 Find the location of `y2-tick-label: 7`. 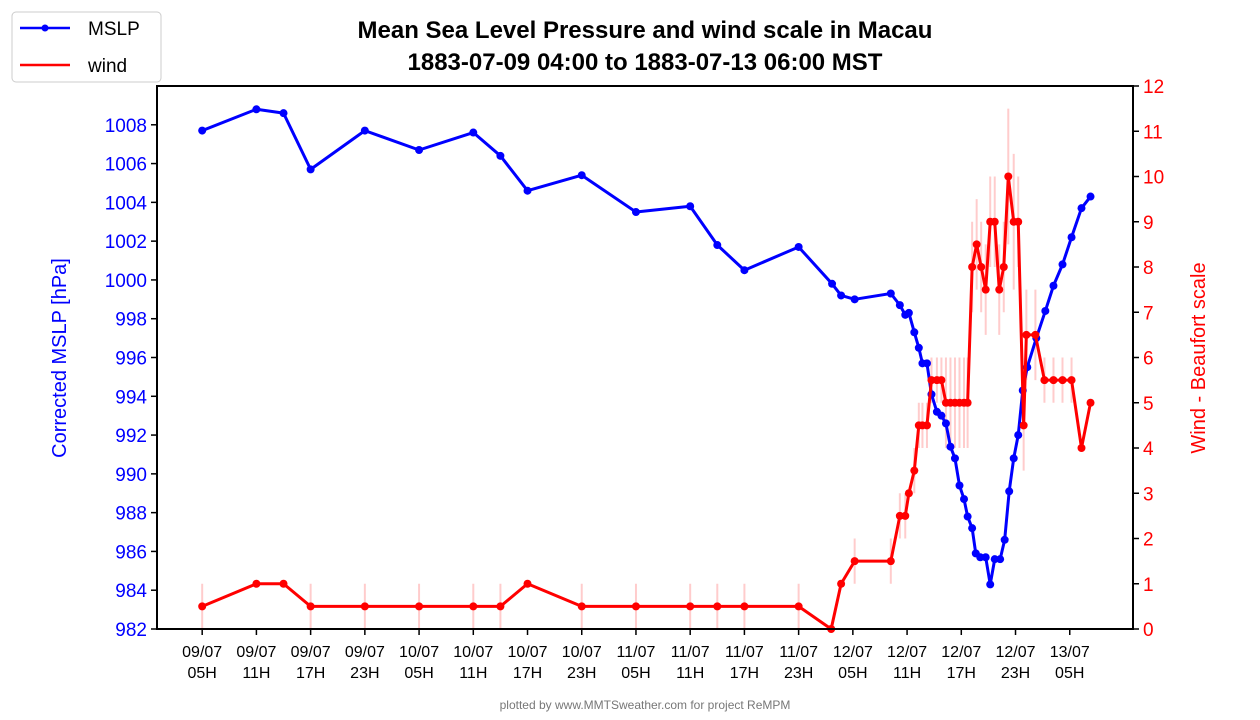

y2-tick-label: 7 is located at coordinates (1148, 313).